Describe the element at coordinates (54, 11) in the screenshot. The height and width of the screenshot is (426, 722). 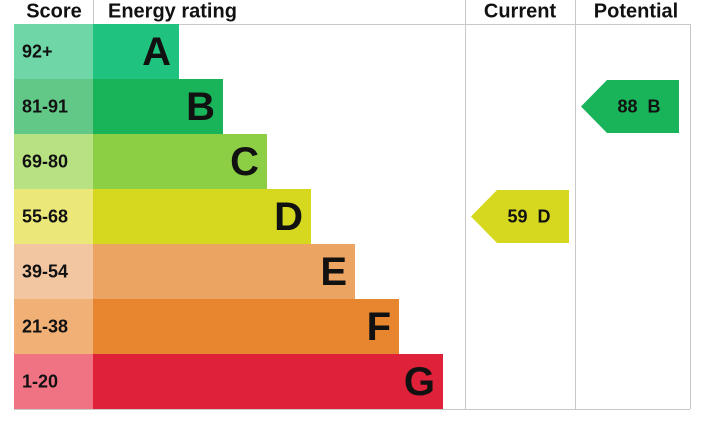
I see `header-score: Score` at that location.